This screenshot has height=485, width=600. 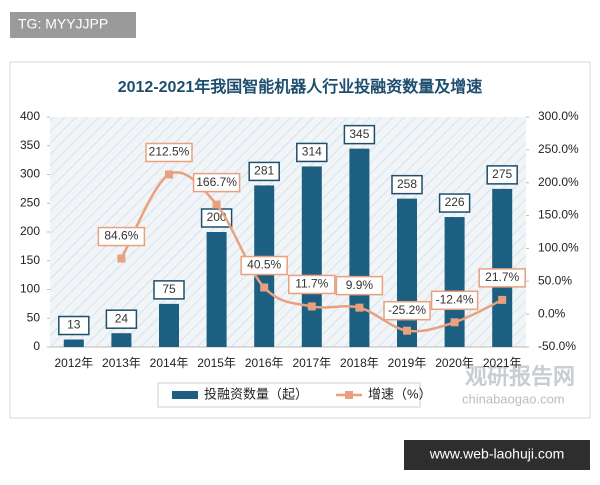 I want to click on legend-box, so click(x=289, y=395).